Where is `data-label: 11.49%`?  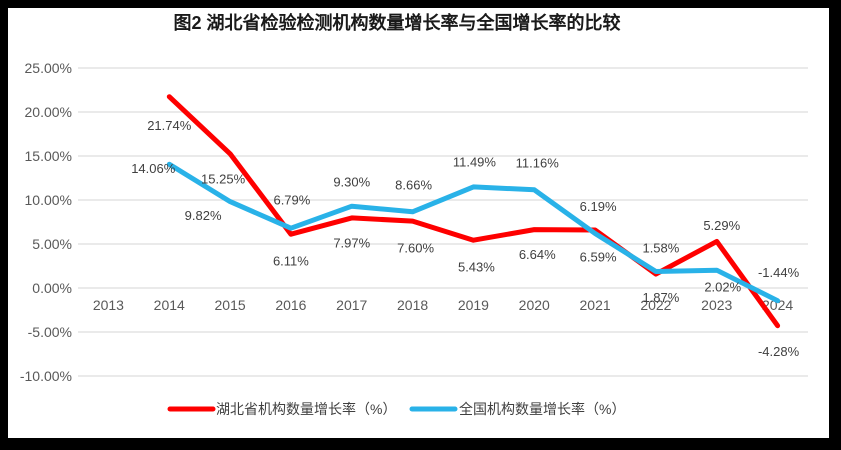 data-label: 11.49% is located at coordinates (475, 161).